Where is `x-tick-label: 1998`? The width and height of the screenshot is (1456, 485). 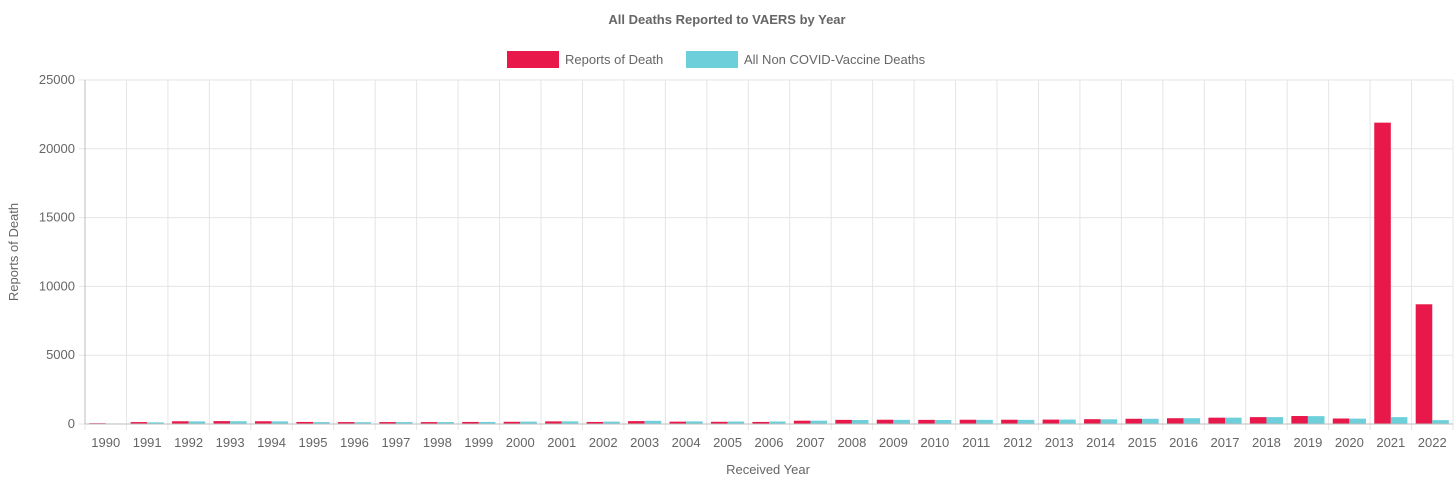
x-tick-label: 1998 is located at coordinates (437, 442).